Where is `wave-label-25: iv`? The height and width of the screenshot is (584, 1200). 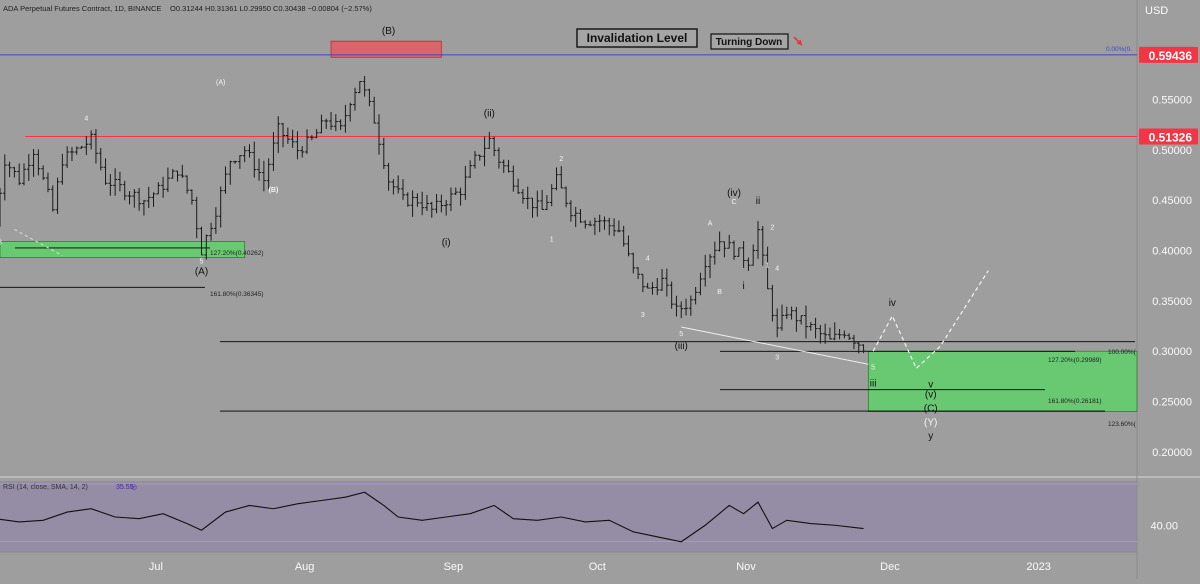
wave-label-25: iv is located at coordinates (892, 303).